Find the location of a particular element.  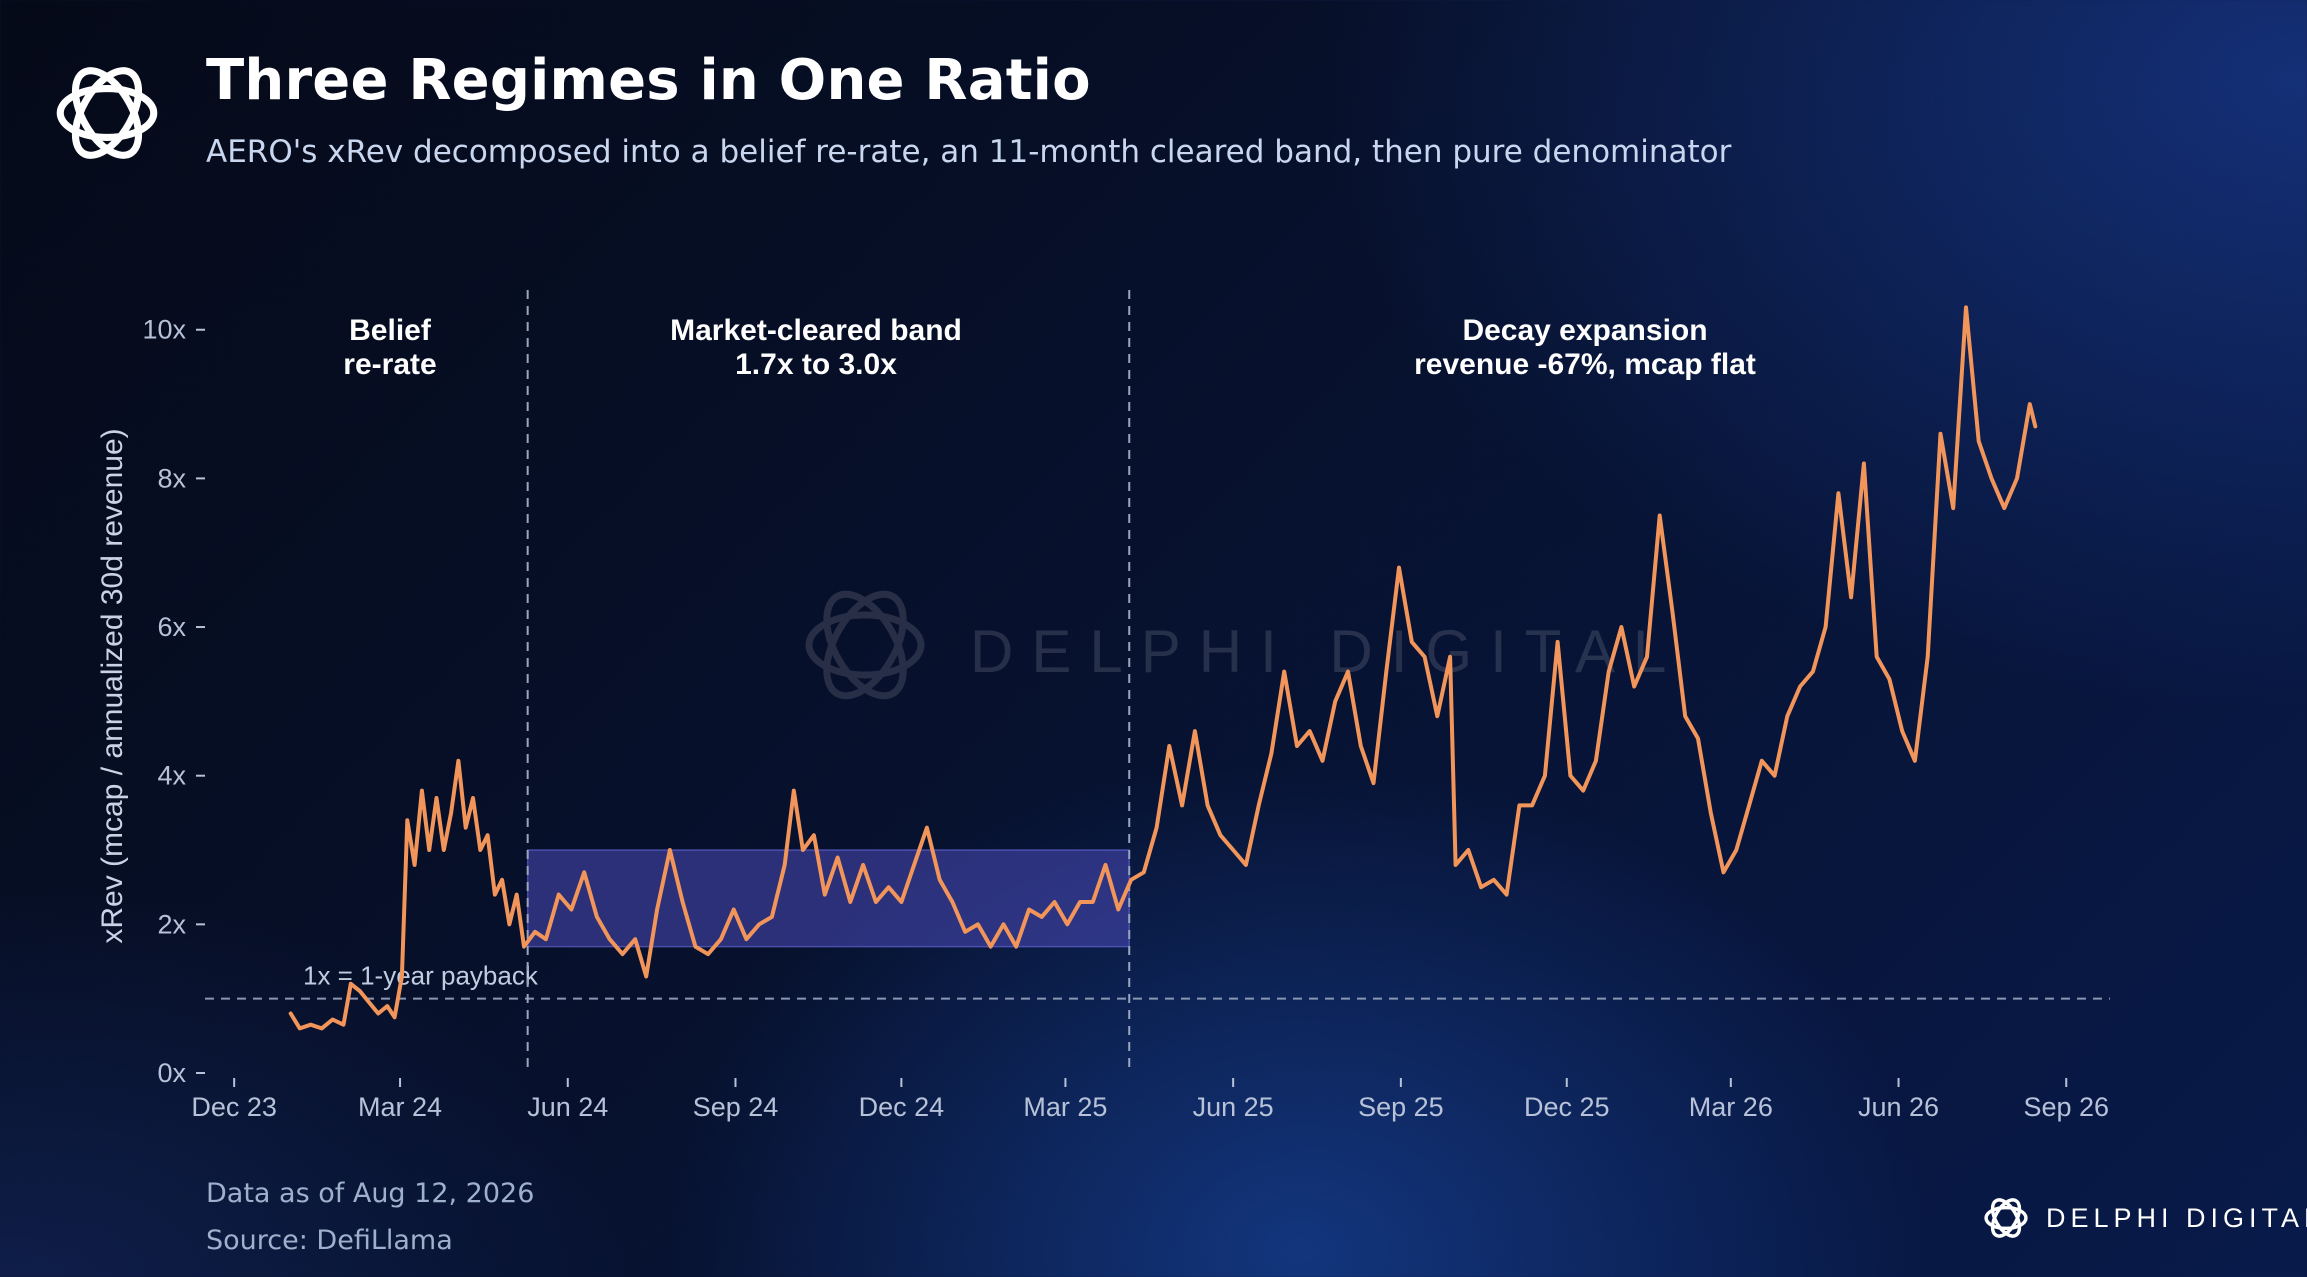

regime-label-3-detail: revenue -67%, mcap flat is located at coordinates (1585, 364).